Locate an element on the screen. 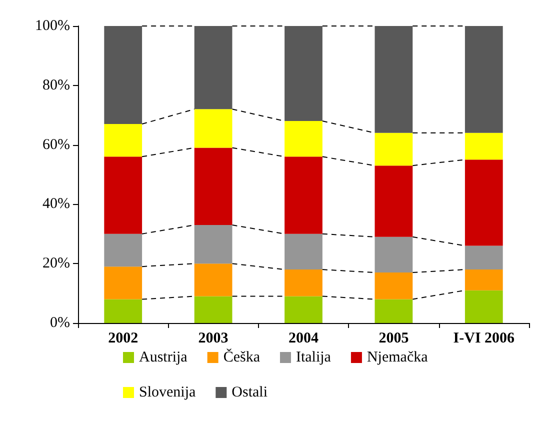 Image resolution: width=552 pixels, height=421 pixels. y-tick-label: 0% is located at coordinates (60, 323).